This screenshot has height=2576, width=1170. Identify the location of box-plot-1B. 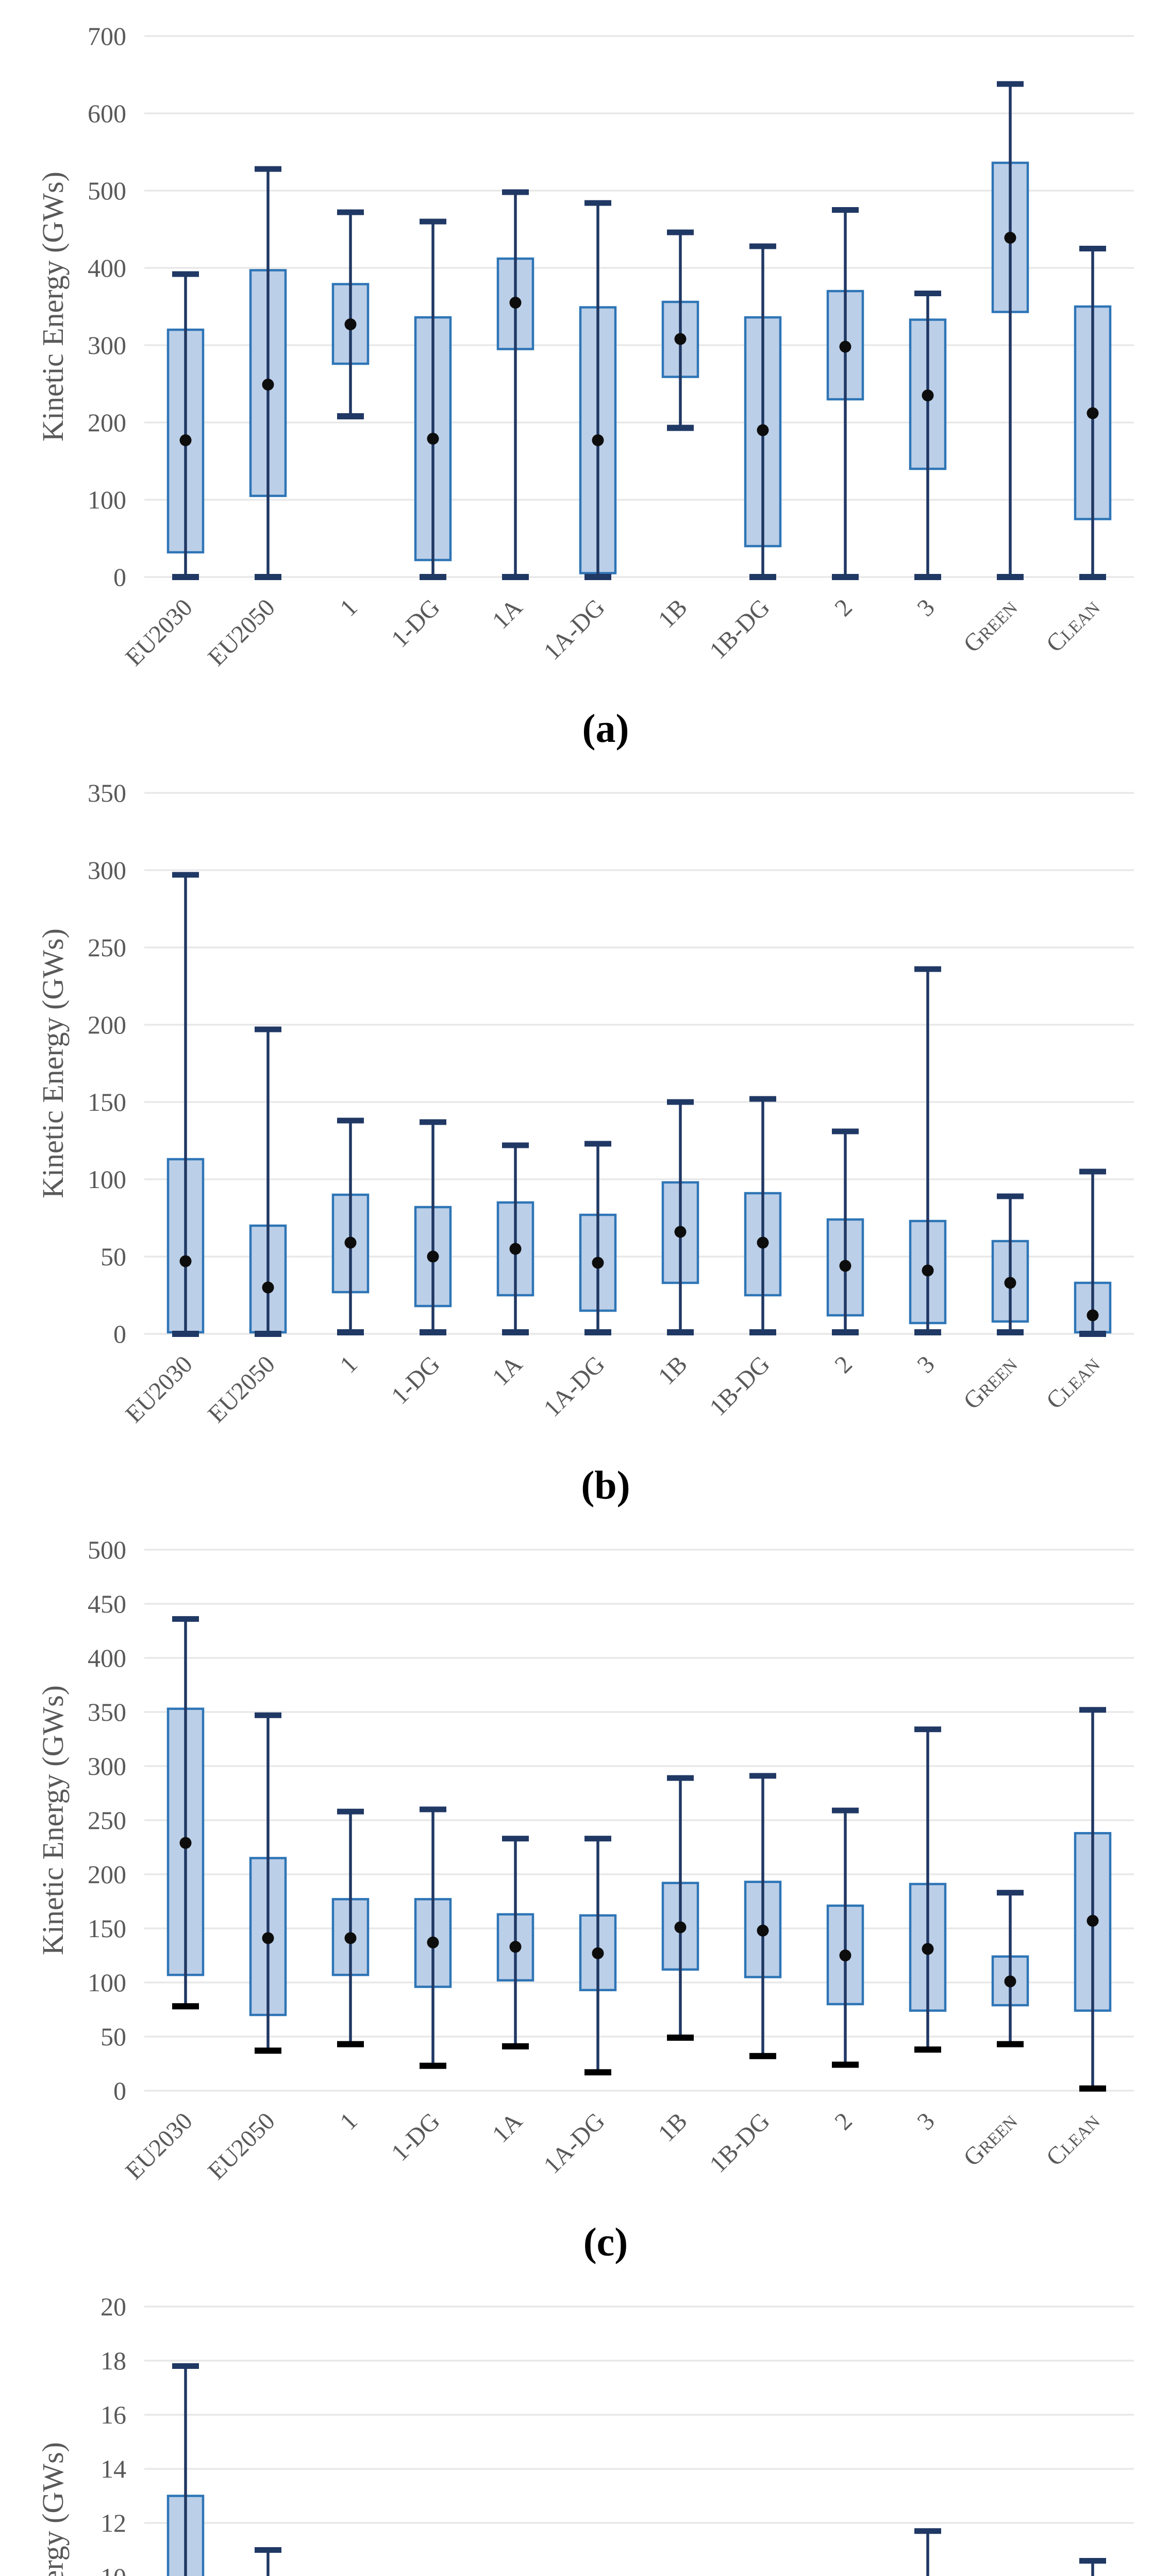
(680, 1908).